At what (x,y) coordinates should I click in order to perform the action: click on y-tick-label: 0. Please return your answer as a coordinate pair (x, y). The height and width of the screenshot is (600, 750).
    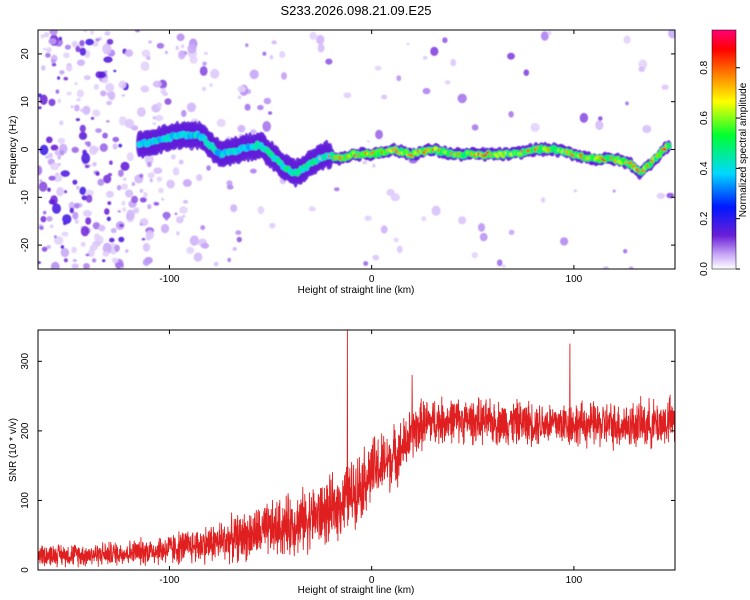
    Looking at the image, I should click on (25, 570).